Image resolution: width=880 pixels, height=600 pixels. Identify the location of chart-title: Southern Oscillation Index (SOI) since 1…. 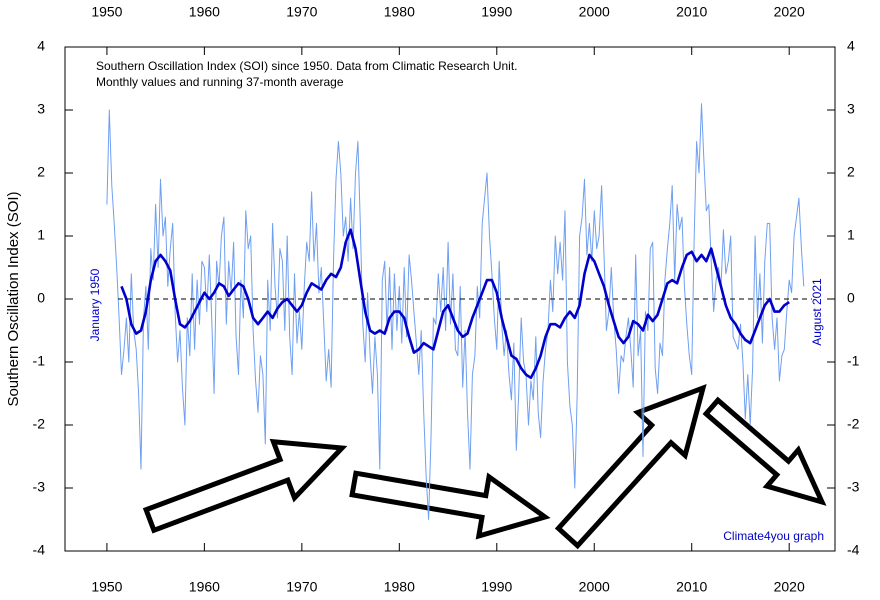
(307, 66).